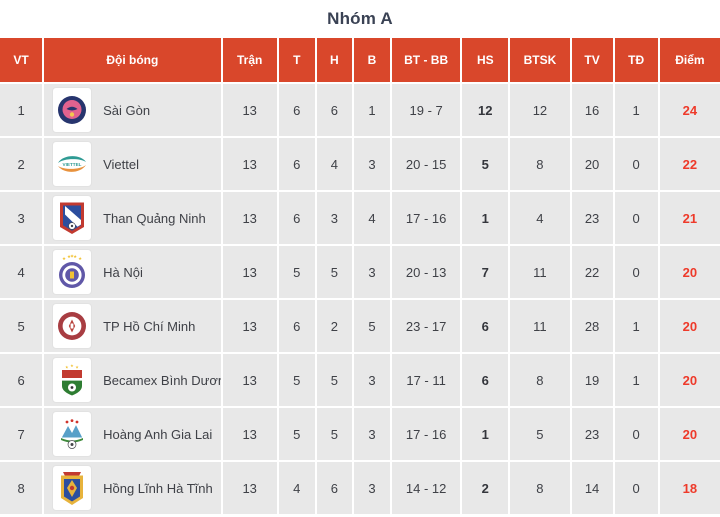 Image resolution: width=720 pixels, height=517 pixels. I want to click on cell-tv: 22, so click(592, 272).